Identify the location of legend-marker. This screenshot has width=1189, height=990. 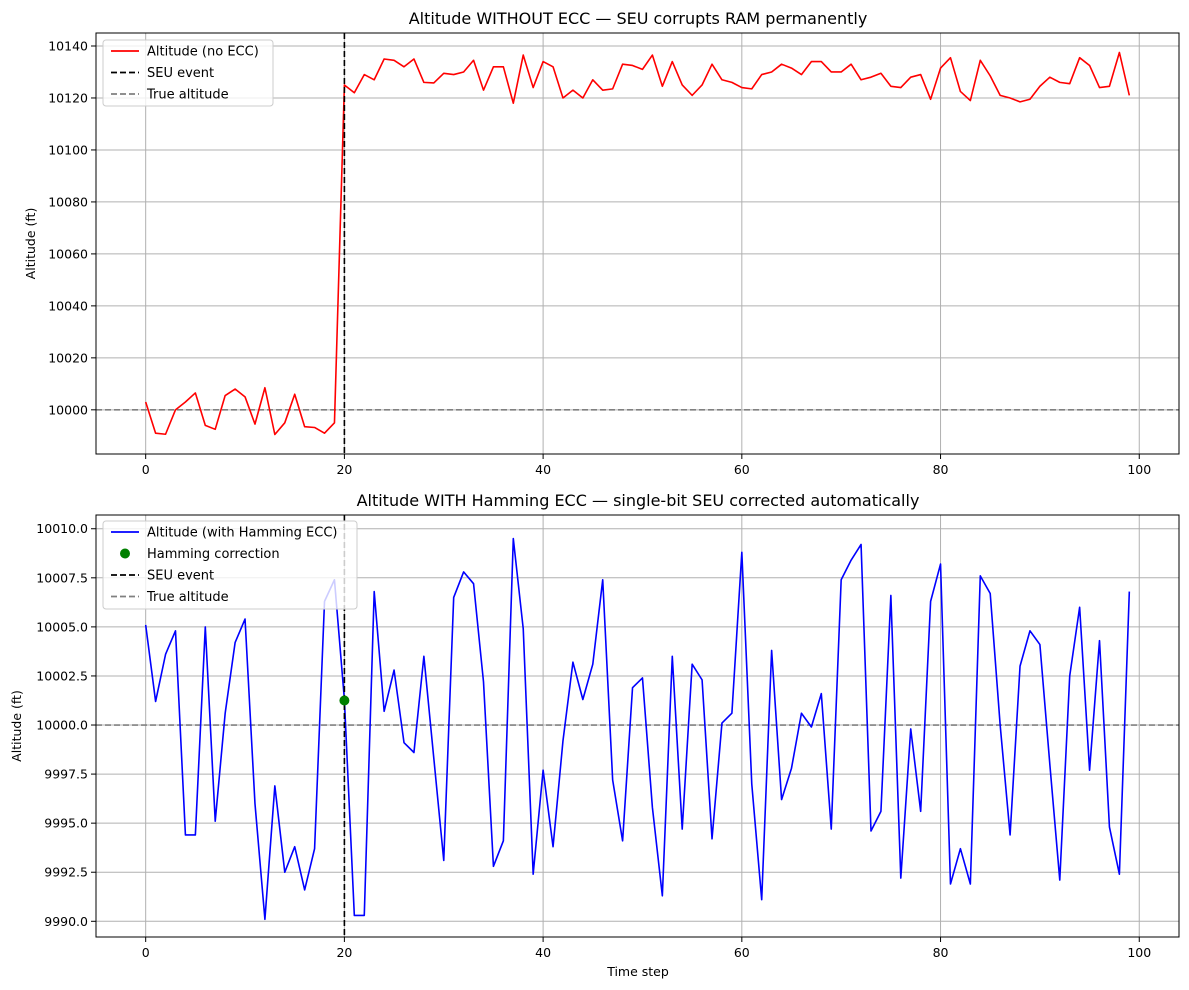
(125, 553).